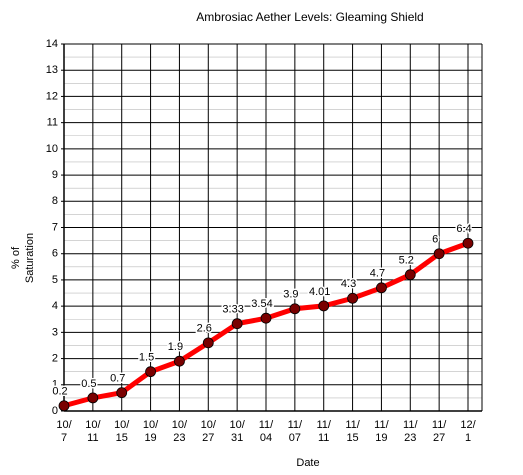  I want to click on data-label: 3.9, so click(290, 295).